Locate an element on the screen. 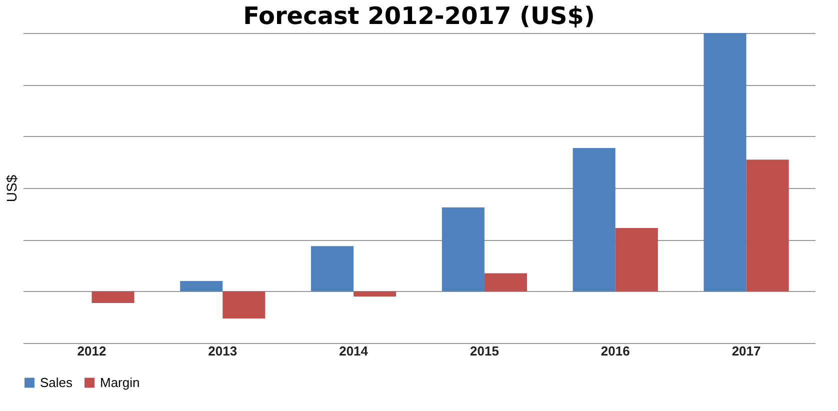 The height and width of the screenshot is (411, 838). x-tick-label: 2015 is located at coordinates (484, 351).